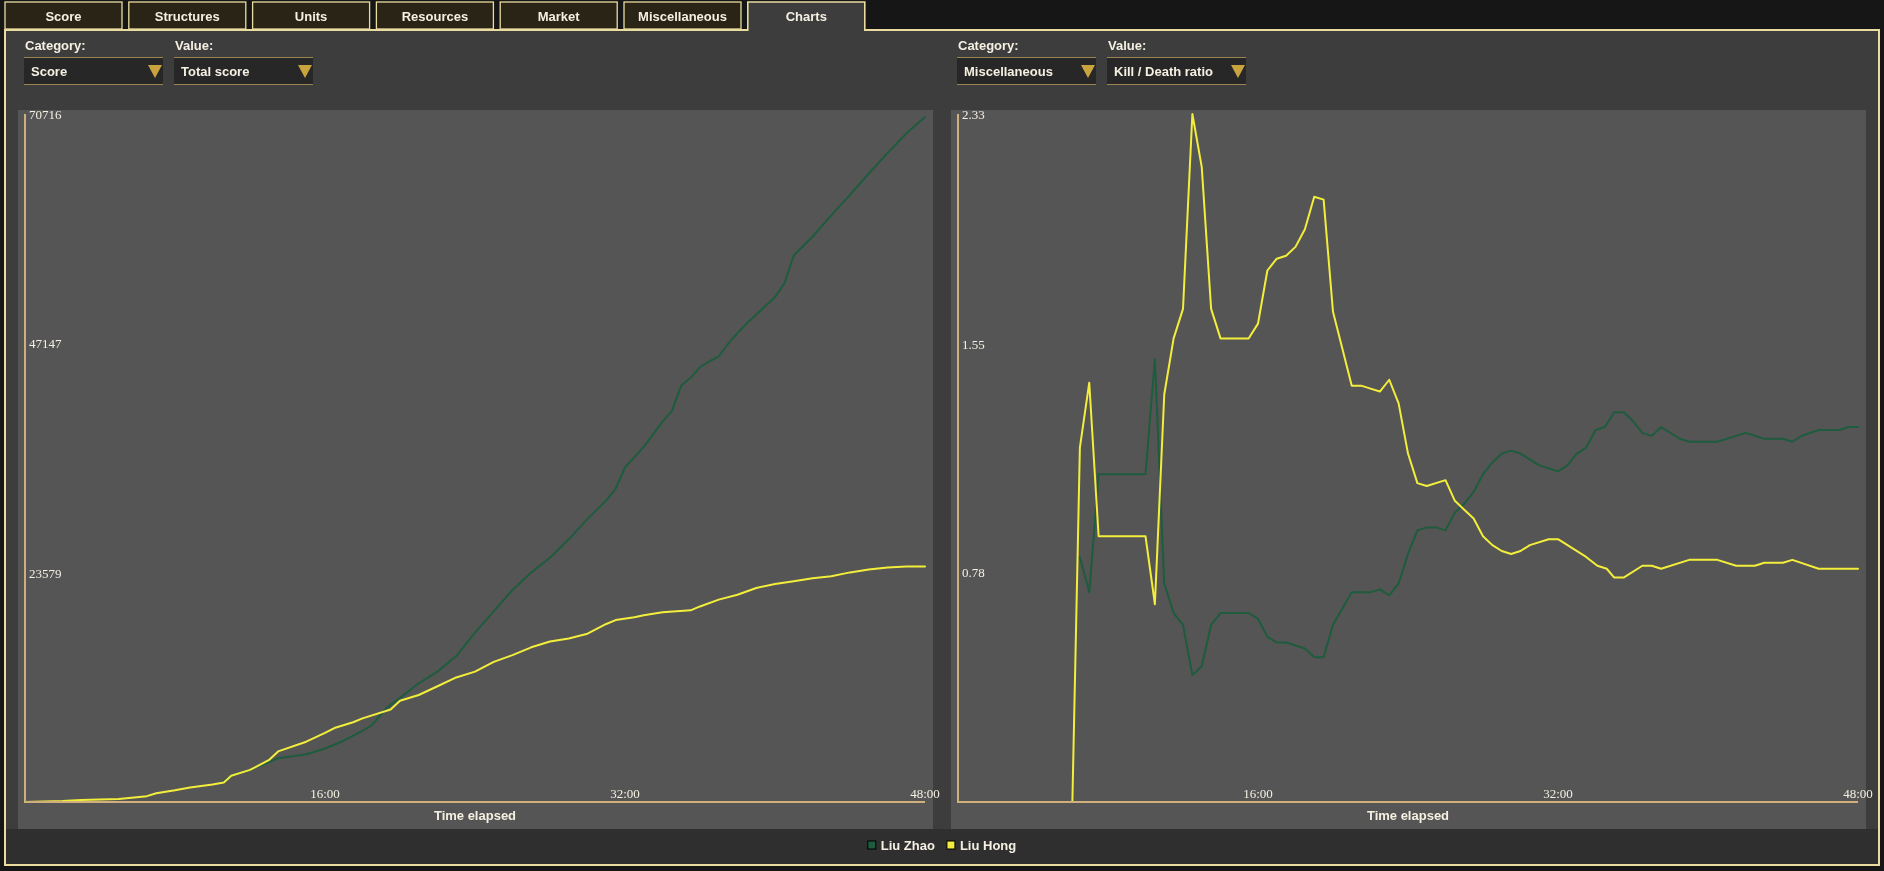 This screenshot has width=1884, height=871. I want to click on tab: Miscellaneous, so click(682, 15).